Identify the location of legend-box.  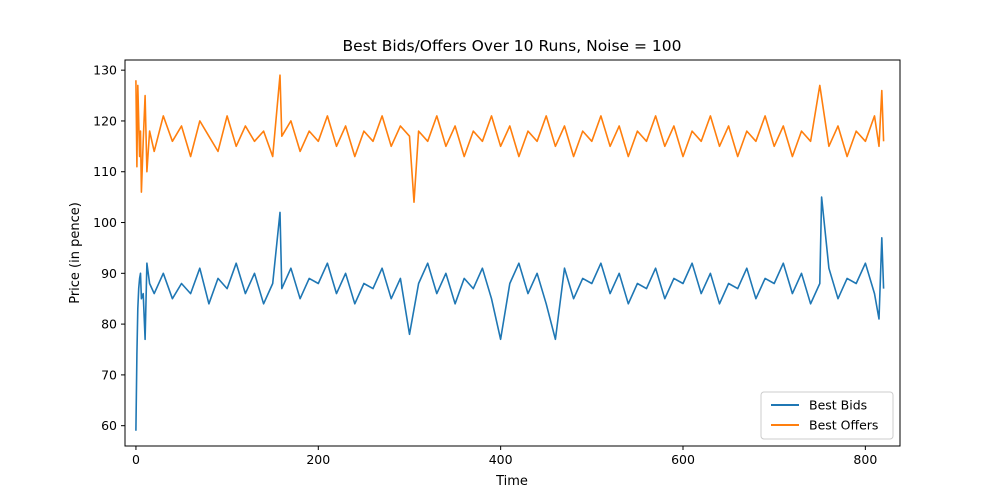
(827, 415).